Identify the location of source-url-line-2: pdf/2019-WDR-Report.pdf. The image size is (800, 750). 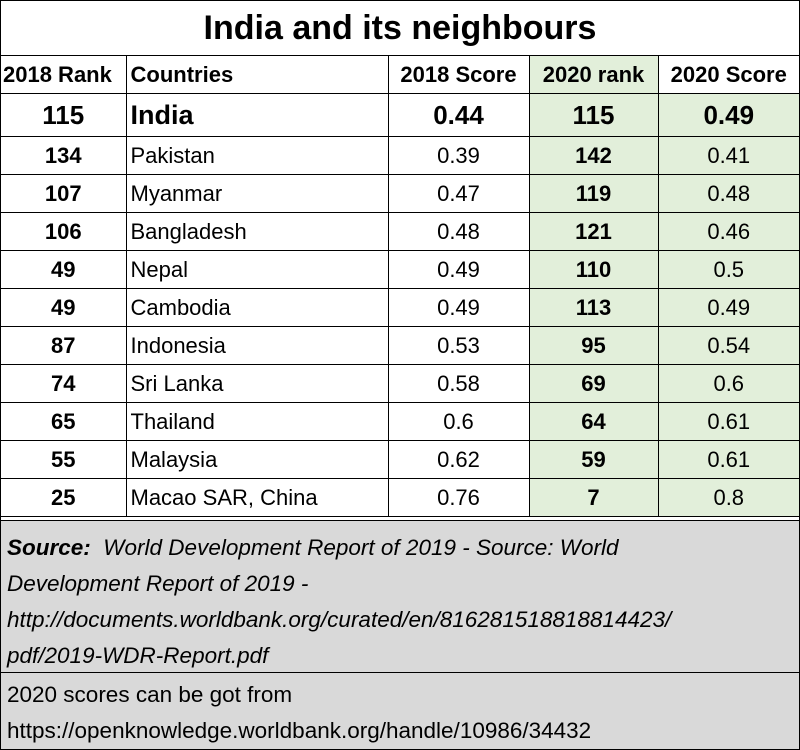
(138, 655).